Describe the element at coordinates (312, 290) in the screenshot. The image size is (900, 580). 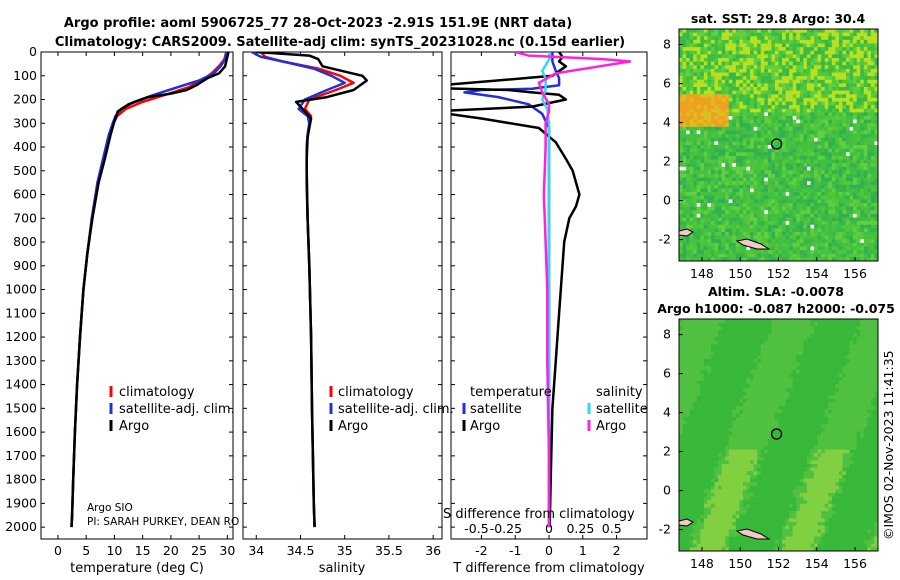
I see `series-argo` at that location.